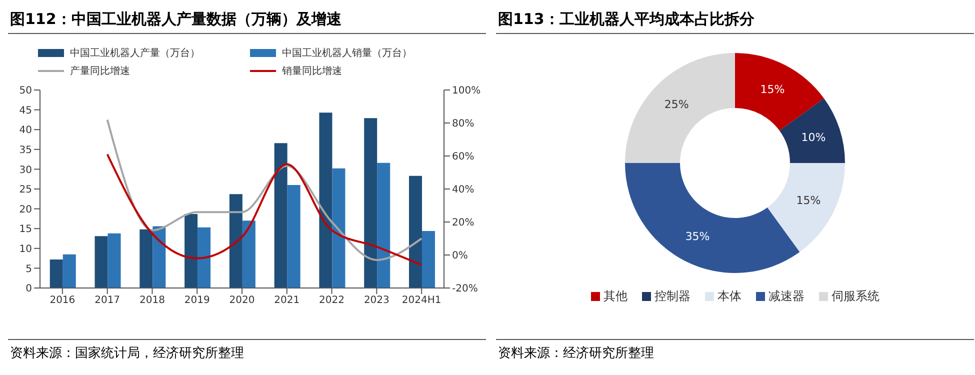  I want to click on y-tick-label: 50, so click(25, 91).